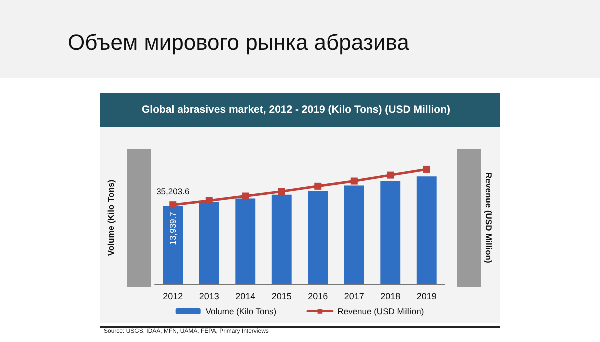  Describe the element at coordinates (282, 297) in the screenshot. I see `x-tick-label: 2015` at that location.